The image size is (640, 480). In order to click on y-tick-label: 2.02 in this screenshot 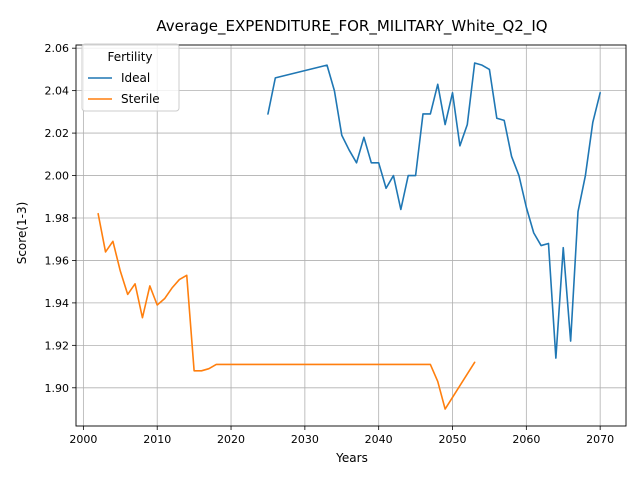, I will do `click(57, 133)`.